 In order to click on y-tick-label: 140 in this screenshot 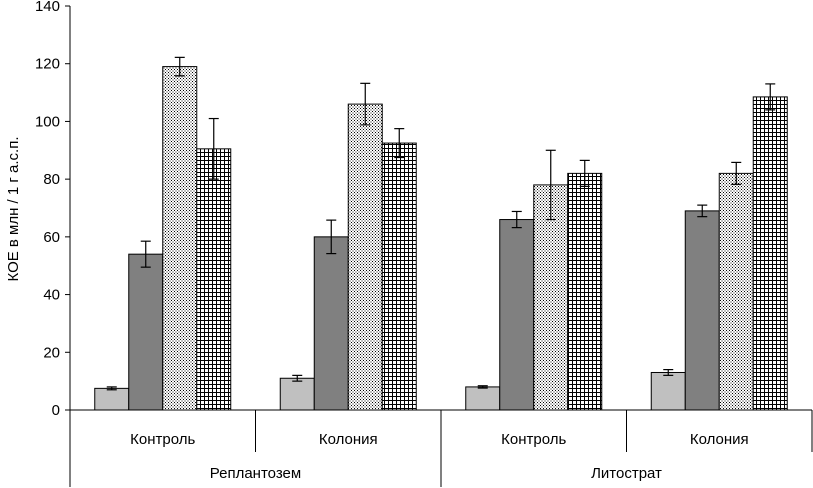, I will do `click(47, 7)`.